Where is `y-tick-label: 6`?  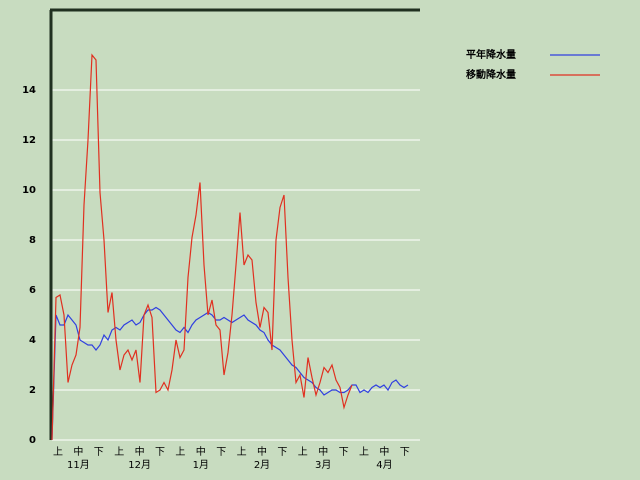
y-tick-label: 6 is located at coordinates (32, 290).